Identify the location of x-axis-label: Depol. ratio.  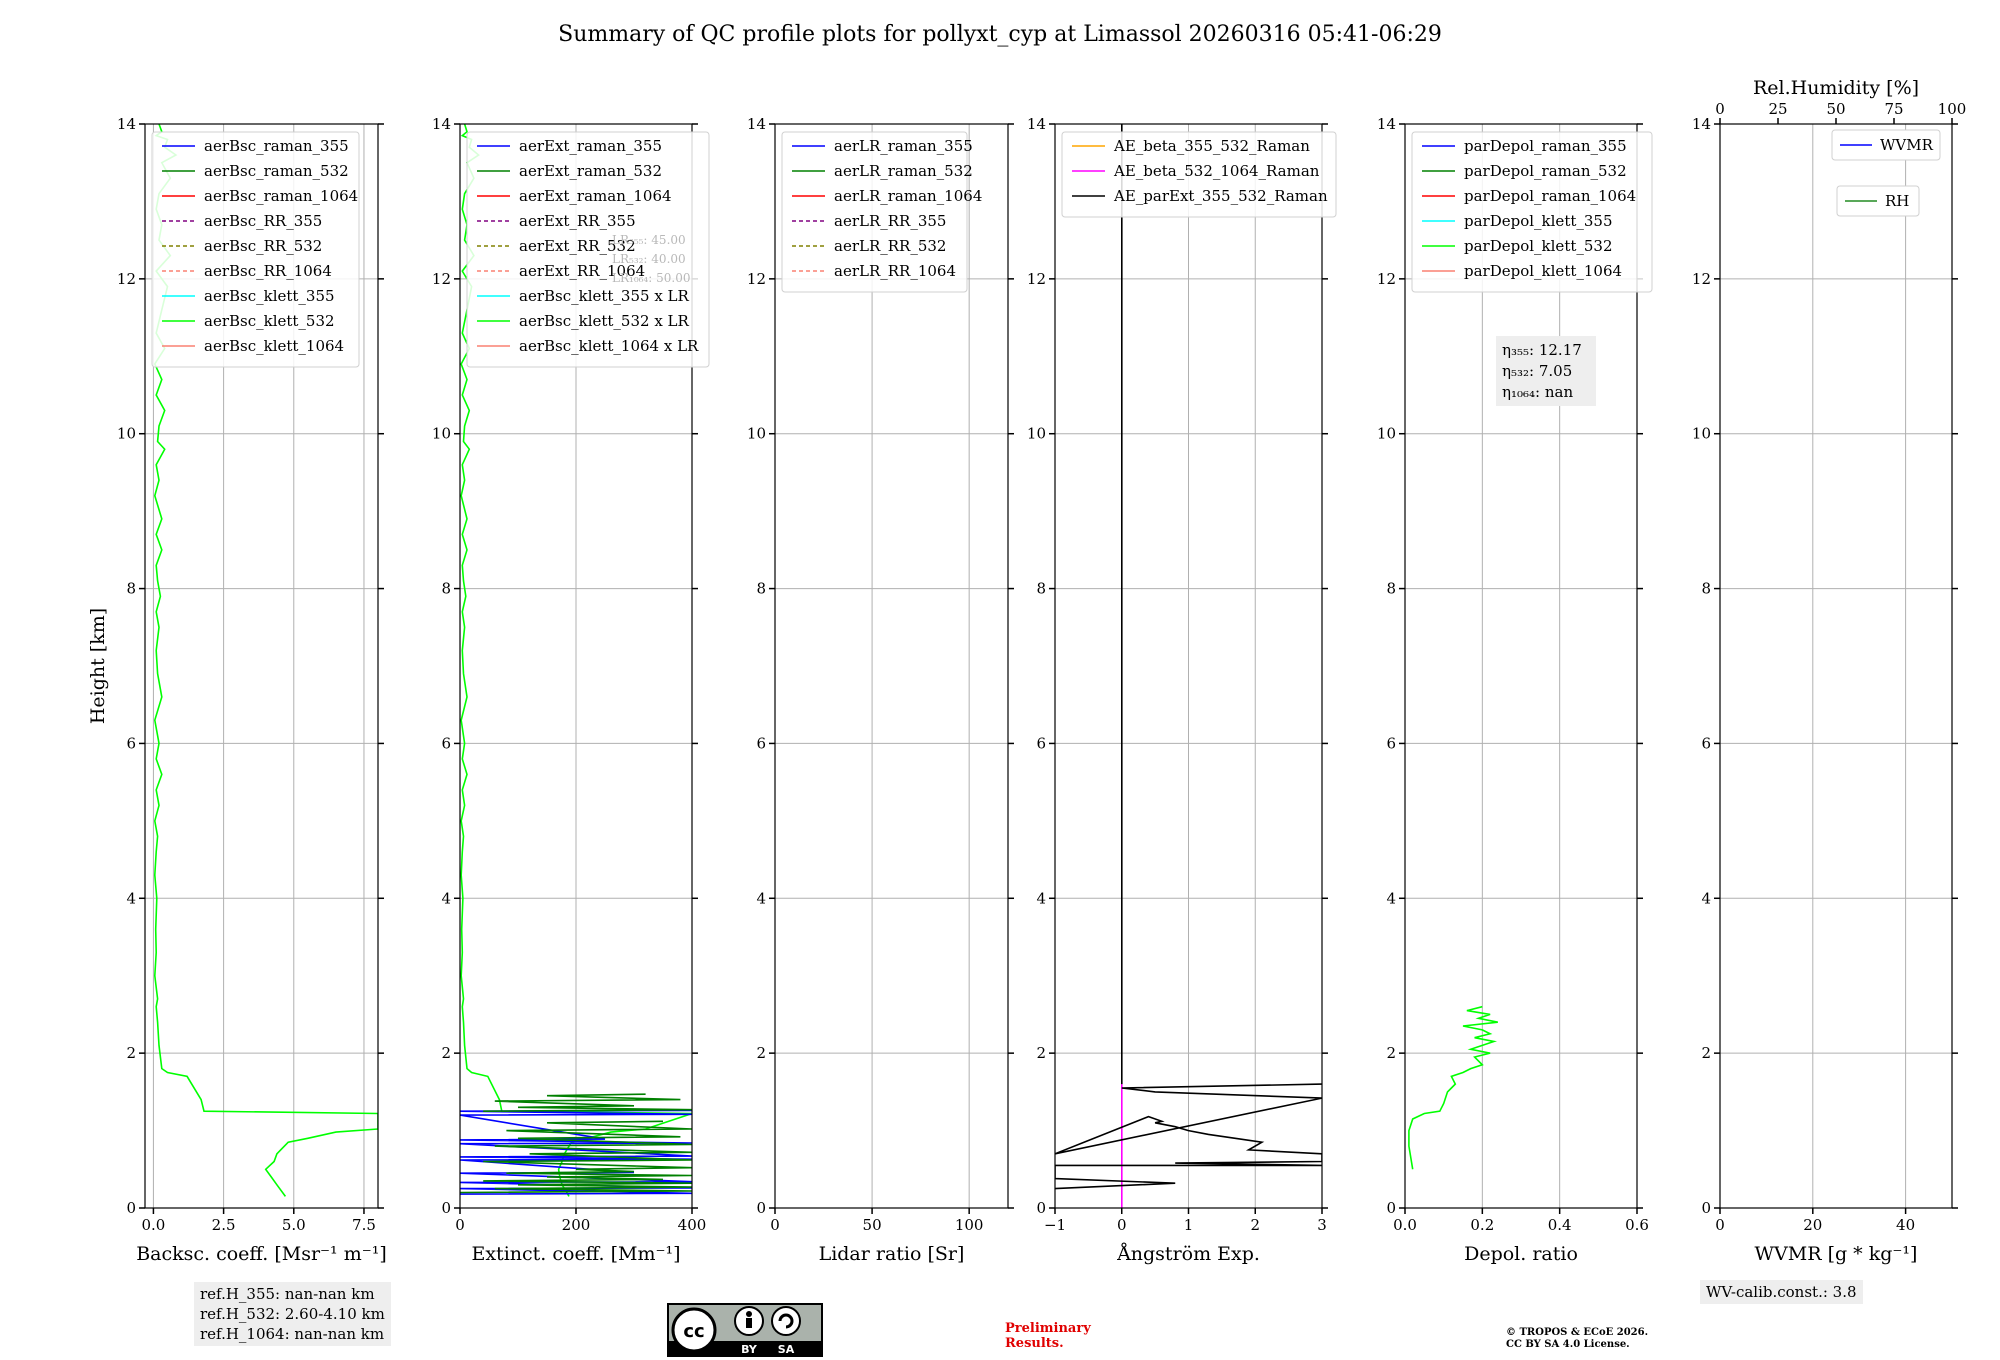
(1521, 1254).